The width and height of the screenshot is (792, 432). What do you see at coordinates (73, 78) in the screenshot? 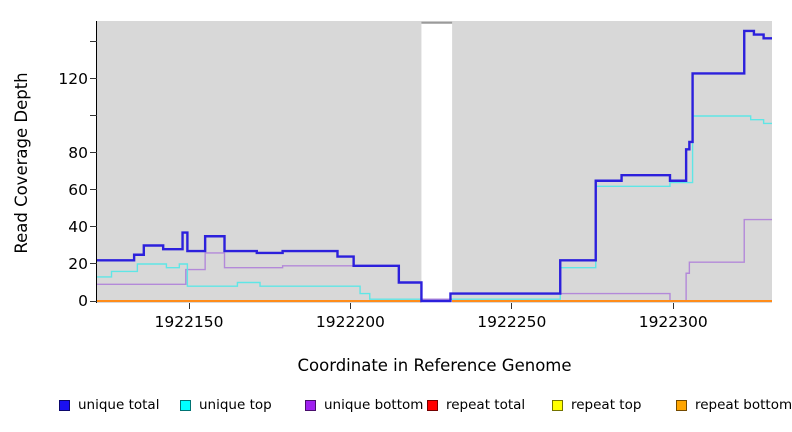
I see `y-tick-label: 120` at bounding box center [73, 78].